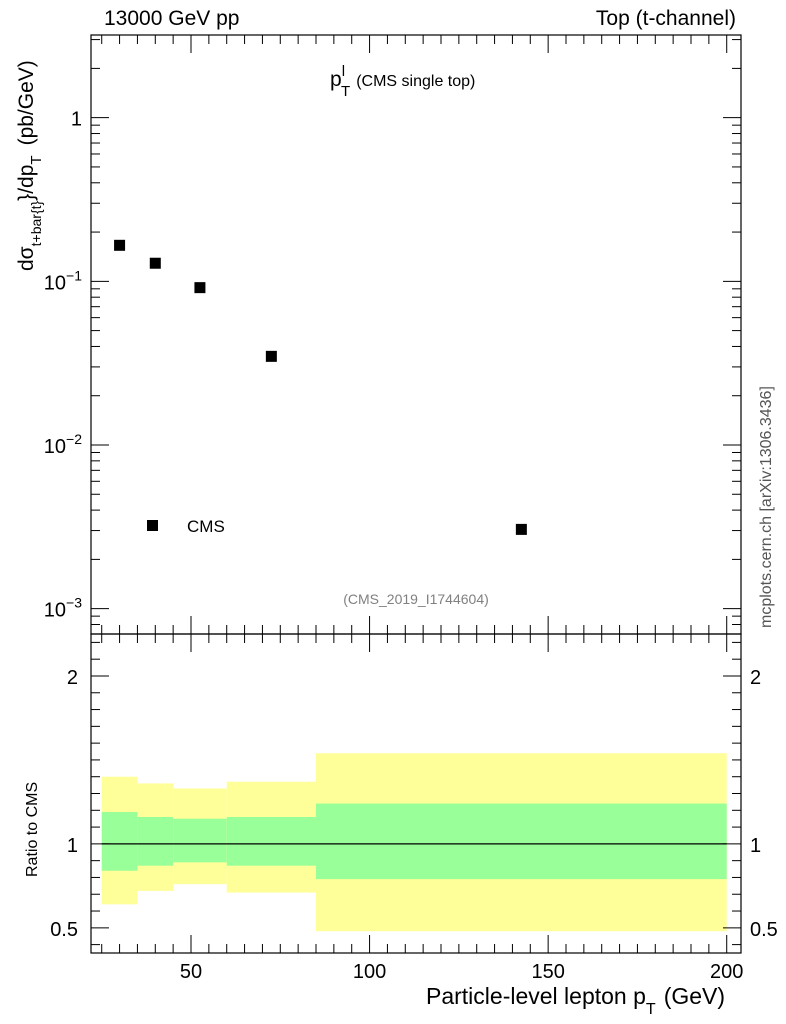  Describe the element at coordinates (30, 165) in the screenshot. I see `main-y-axis-label: dσt+bar{t}}/dpT(pb/GeV)` at that location.